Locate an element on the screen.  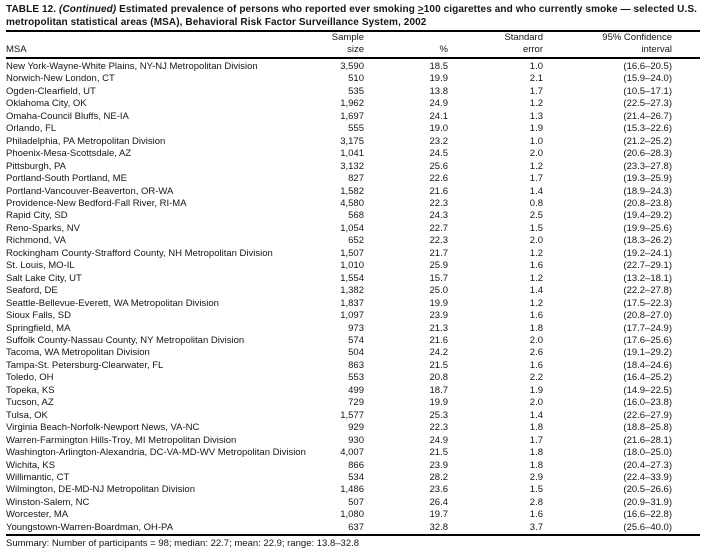
table-row: Oklahoma City, OK 1,962 24.9 1.2 (22.5–27.3) is located at coordinates (353, 104).